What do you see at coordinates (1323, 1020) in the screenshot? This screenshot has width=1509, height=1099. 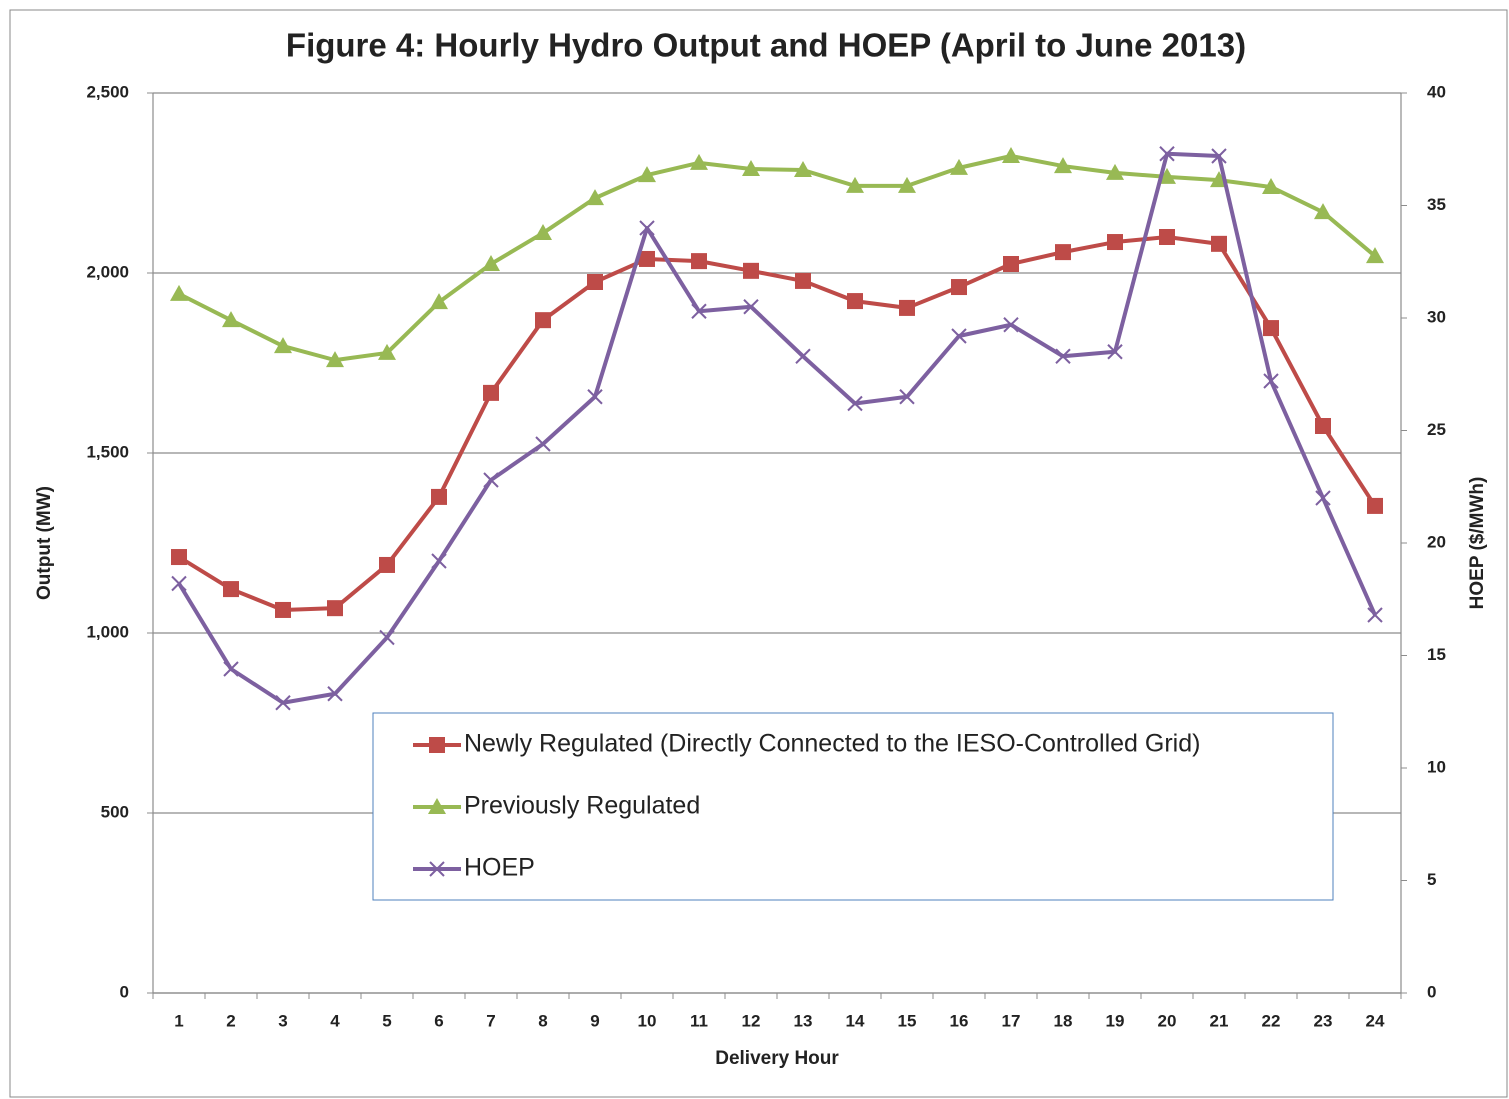 I see `x-tick-label: 23` at bounding box center [1323, 1020].